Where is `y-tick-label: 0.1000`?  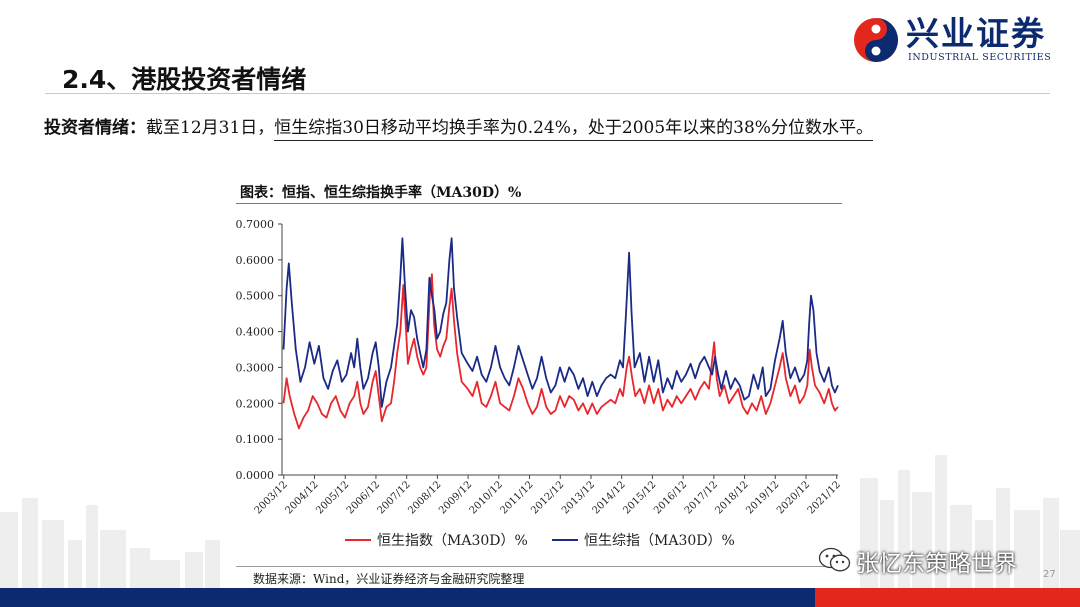
y-tick-label: 0.1000 is located at coordinates (255, 439).